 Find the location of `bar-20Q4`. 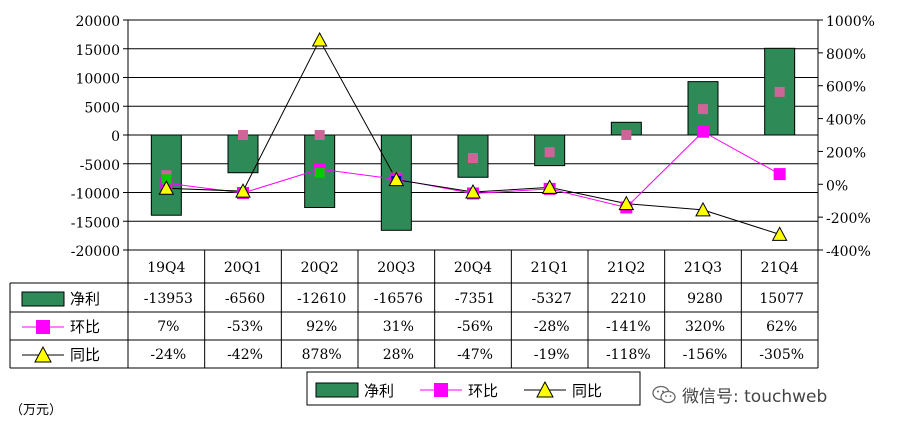

bar-20Q4 is located at coordinates (473, 156).